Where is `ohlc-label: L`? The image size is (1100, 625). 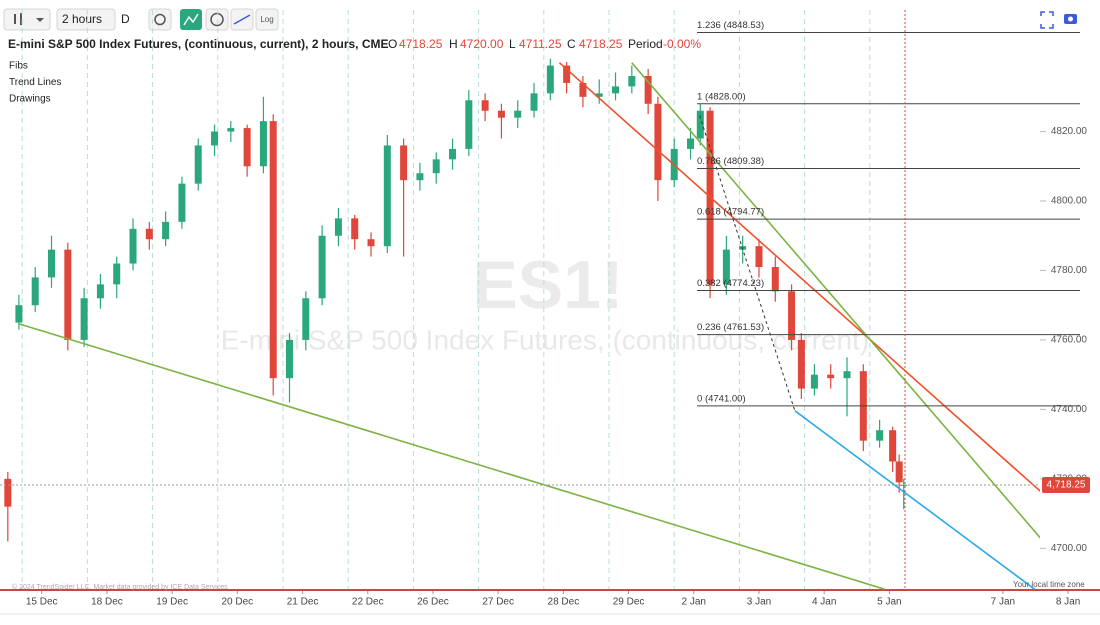 ohlc-label: L is located at coordinates (512, 44).